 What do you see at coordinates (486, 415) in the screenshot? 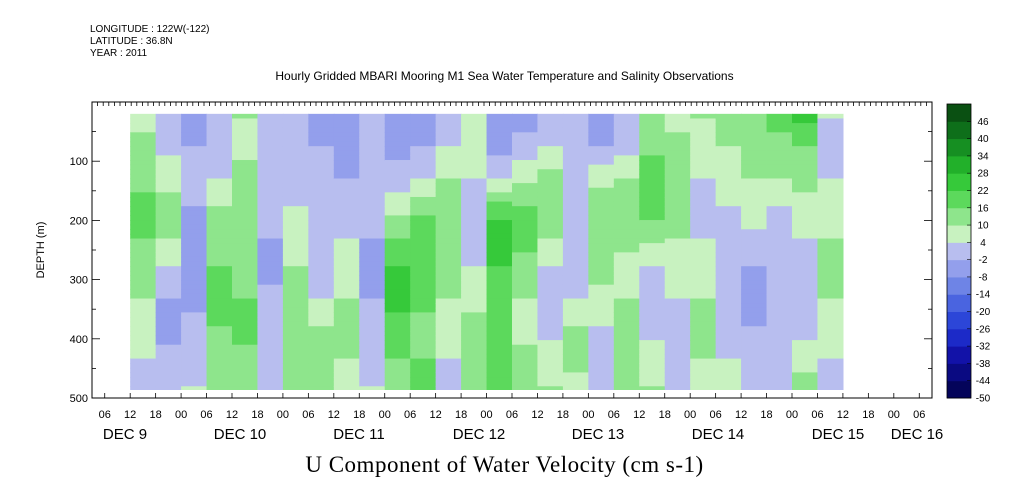
I see `x-tick-label: 00` at bounding box center [486, 415].